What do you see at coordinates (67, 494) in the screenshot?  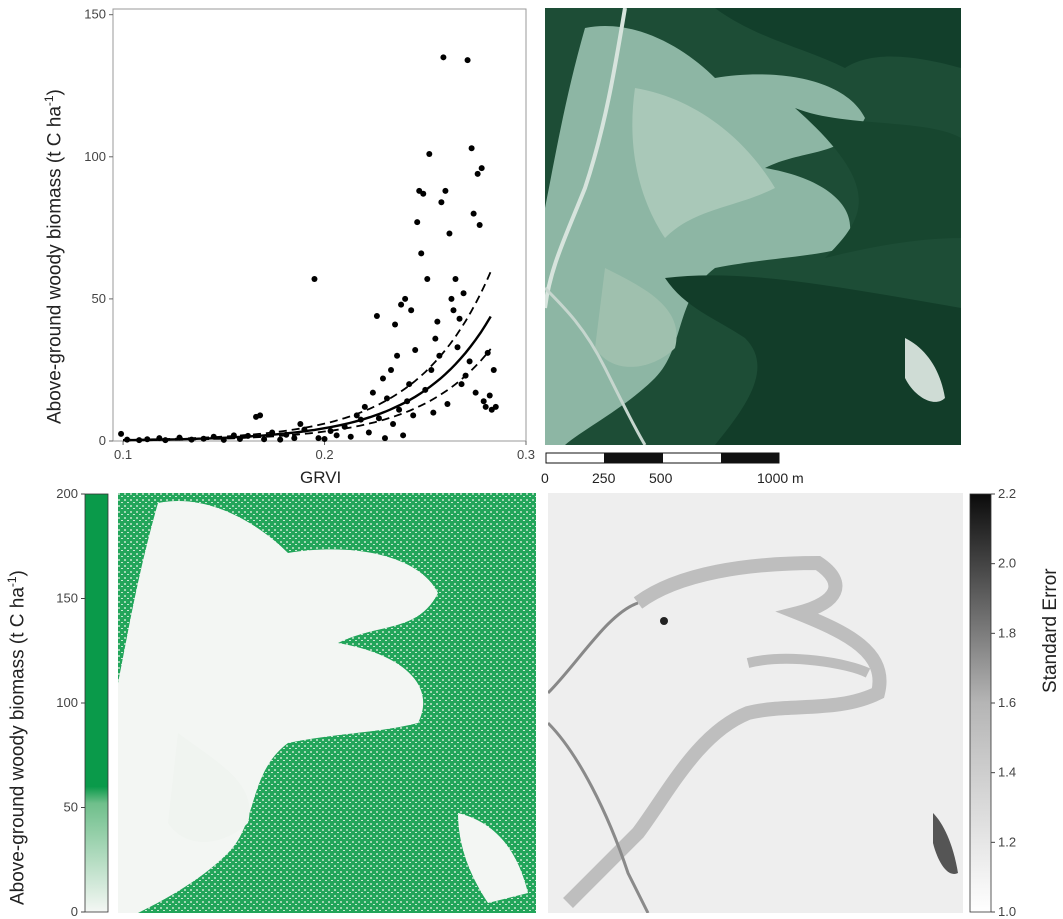 I see `biomass-tick-label: 200` at bounding box center [67, 494].